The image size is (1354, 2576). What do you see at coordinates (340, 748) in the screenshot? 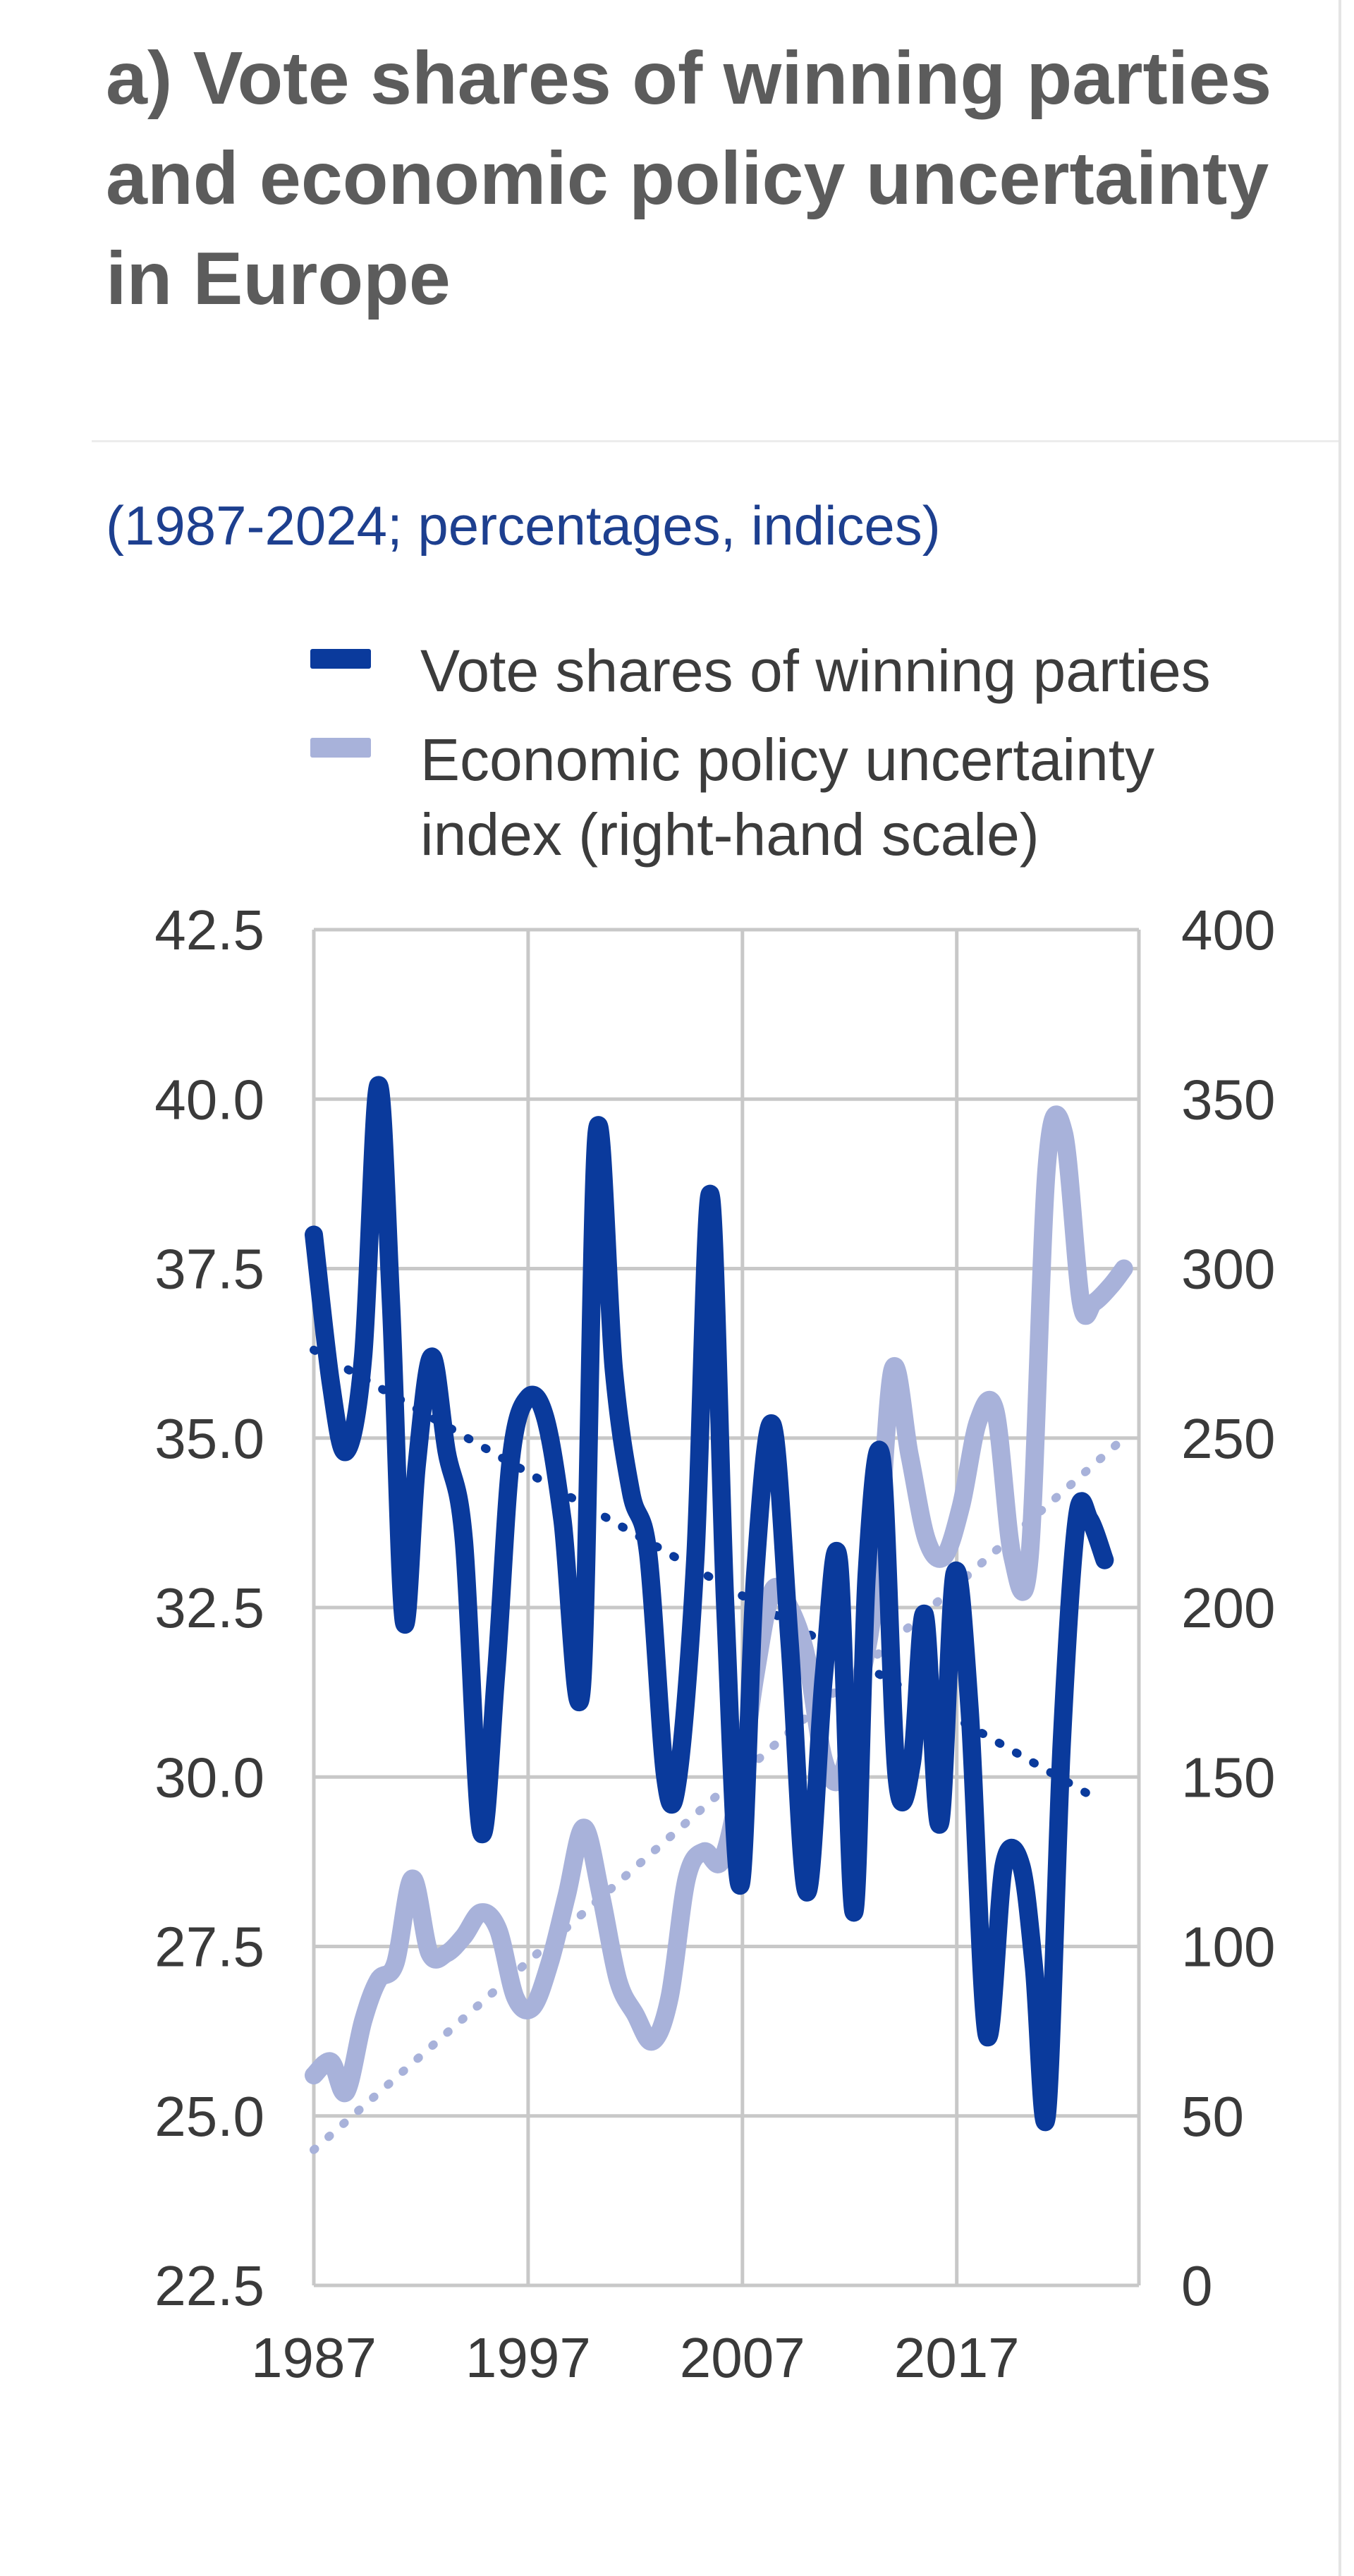
I see `legend-swatch-epu` at bounding box center [340, 748].